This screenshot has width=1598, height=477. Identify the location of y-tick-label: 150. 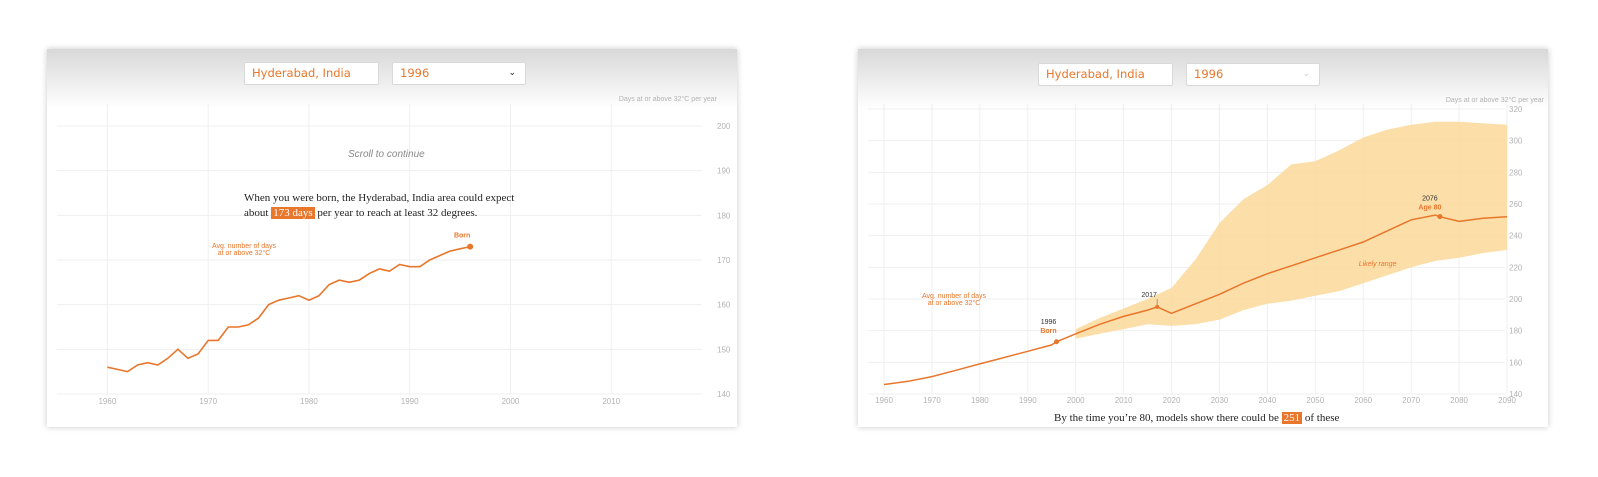
(724, 349).